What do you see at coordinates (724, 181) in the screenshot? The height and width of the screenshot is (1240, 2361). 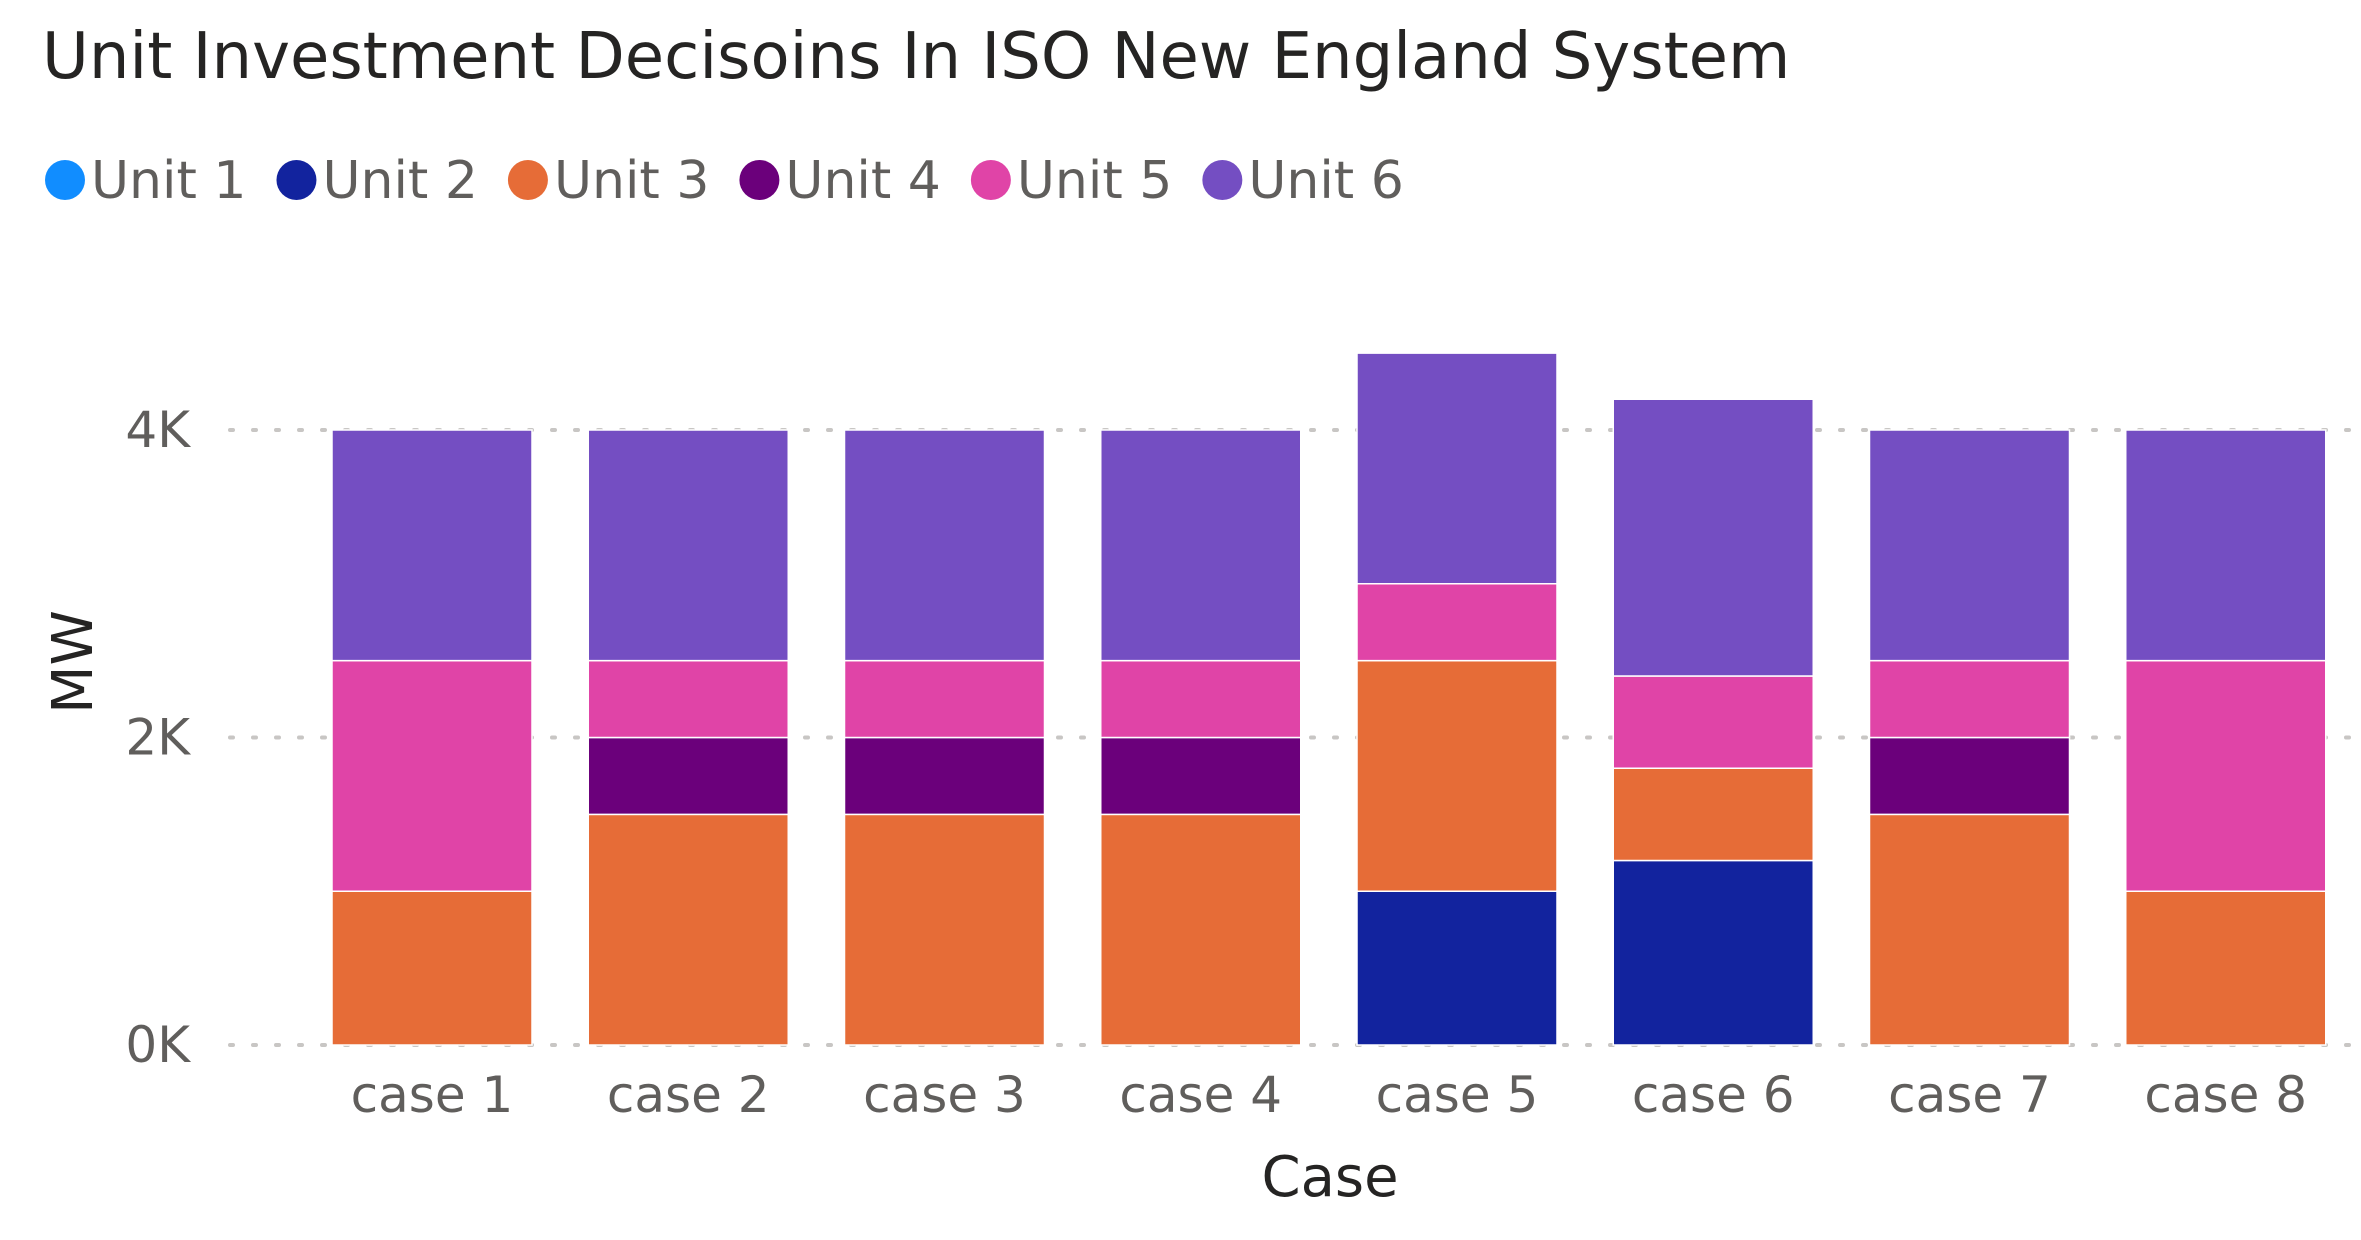 I see `legend: Unit 1 Unit 2 Unit 3 Unit 4 Unit 5 Unit 6` at bounding box center [724, 181].